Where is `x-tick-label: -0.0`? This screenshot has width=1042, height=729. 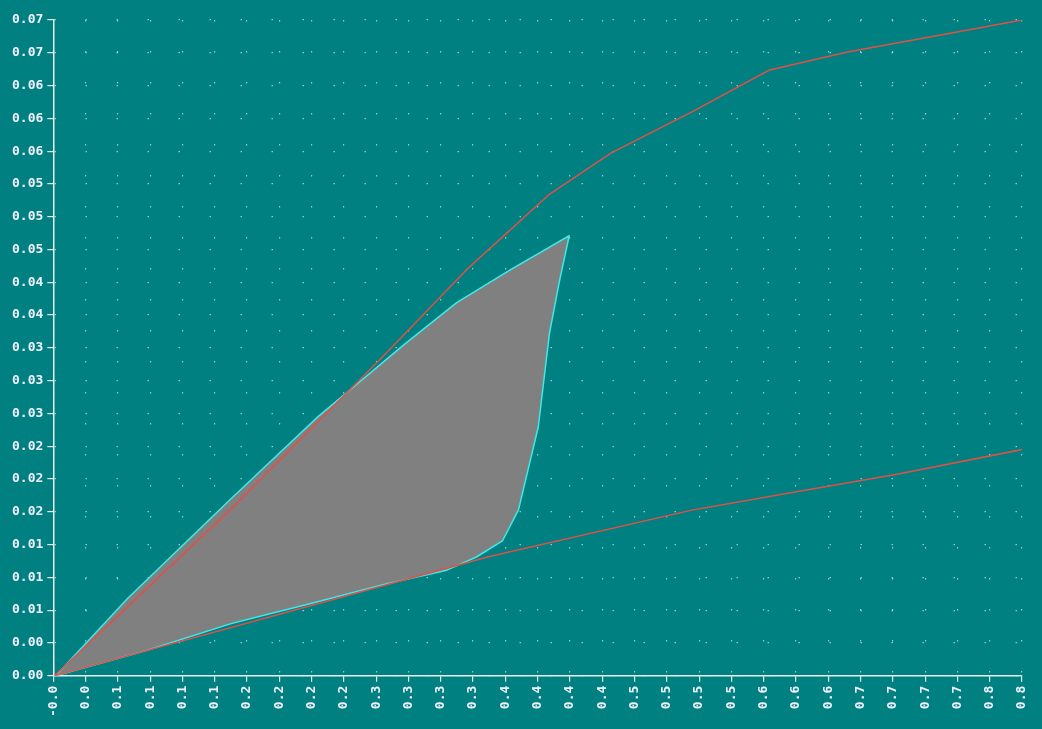 x-tick-label: -0.0 is located at coordinates (52, 701).